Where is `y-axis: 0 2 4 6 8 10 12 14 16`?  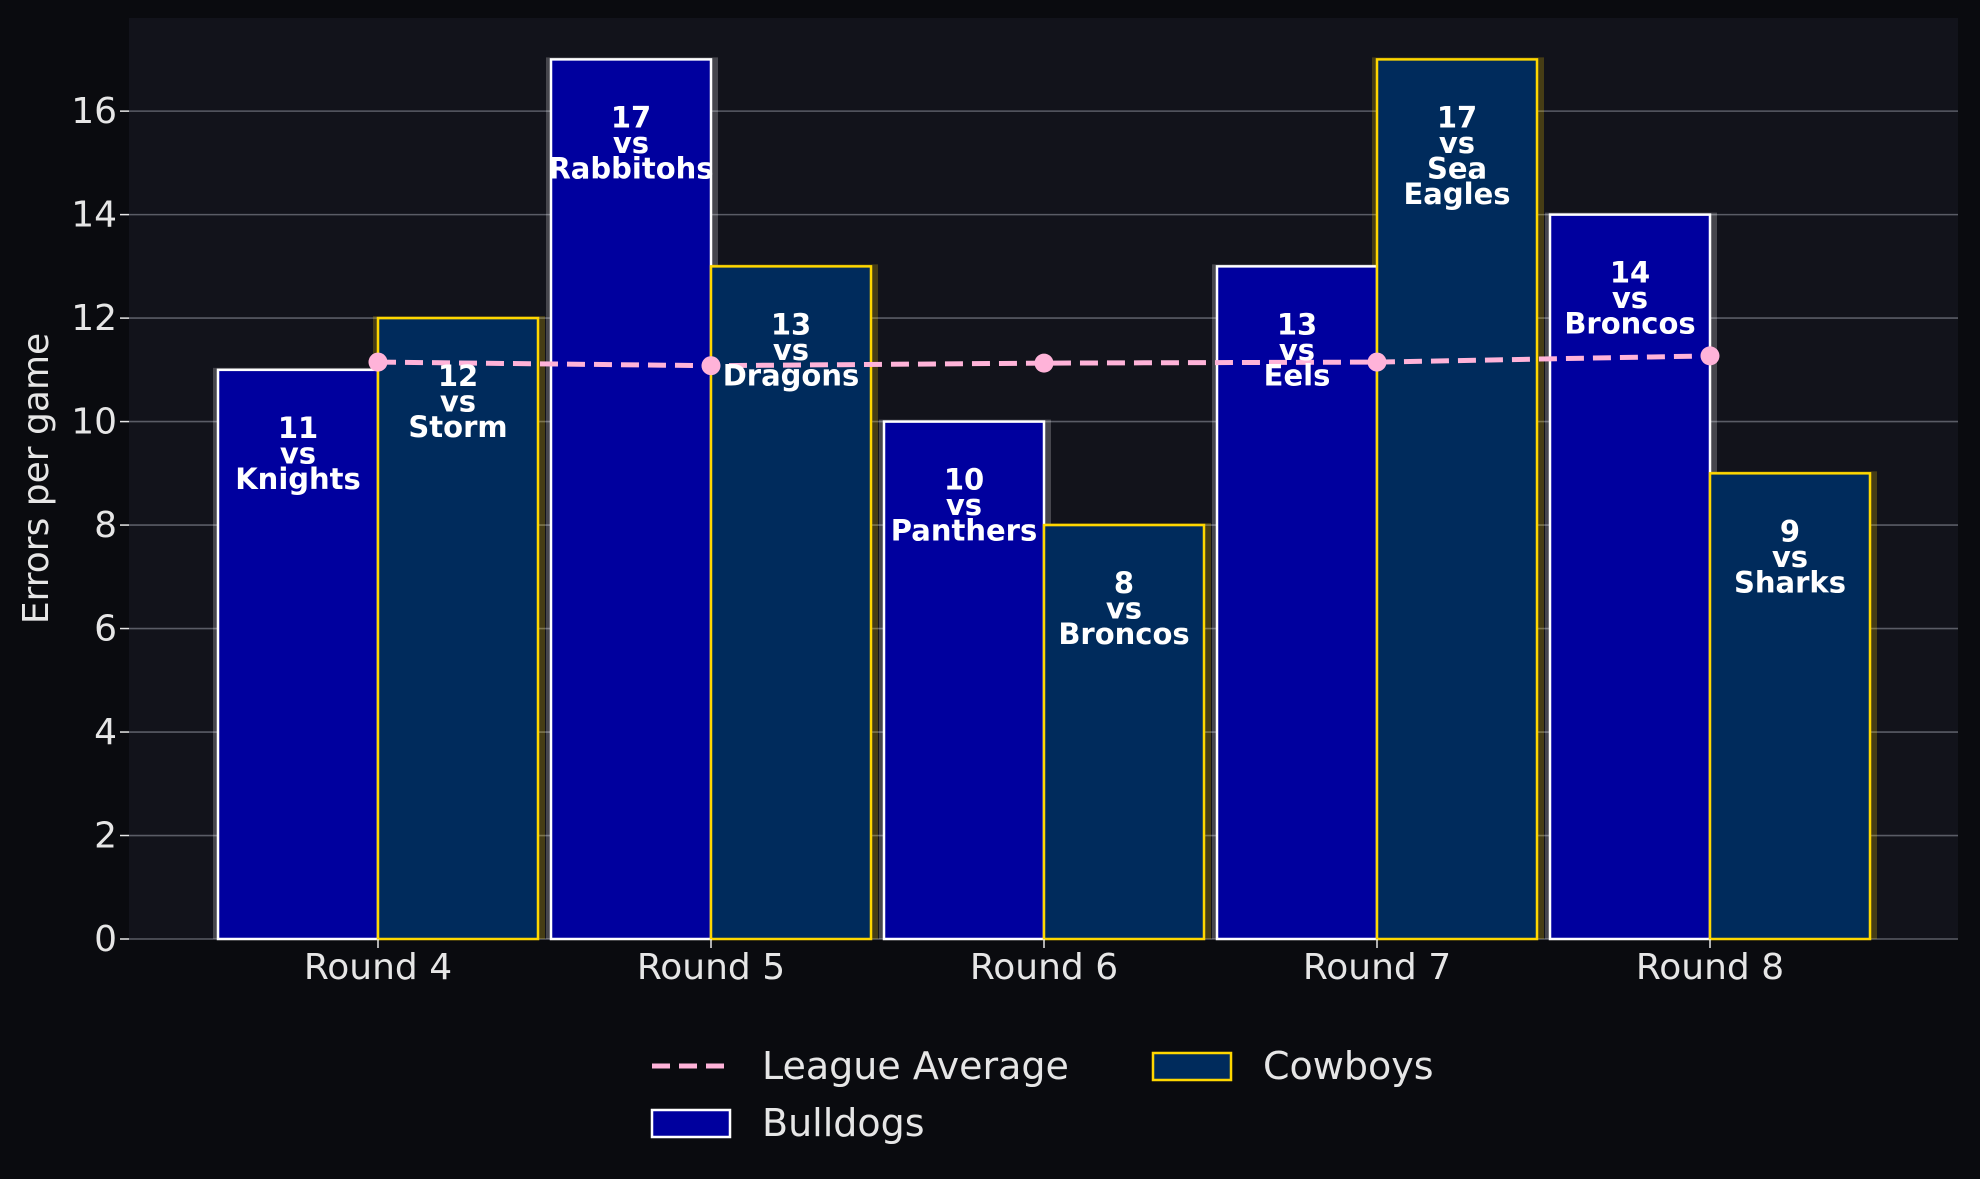 y-axis: 0 2 4 6 8 10 12 14 16 is located at coordinates (100, 525).